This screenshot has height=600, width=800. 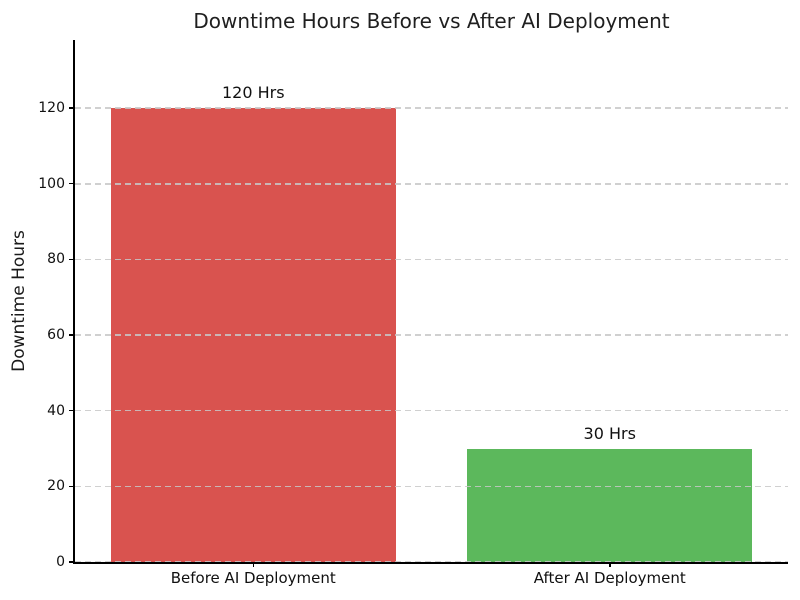 What do you see at coordinates (609, 578) in the screenshot?
I see `x-tick-label: After AI Deployment` at bounding box center [609, 578].